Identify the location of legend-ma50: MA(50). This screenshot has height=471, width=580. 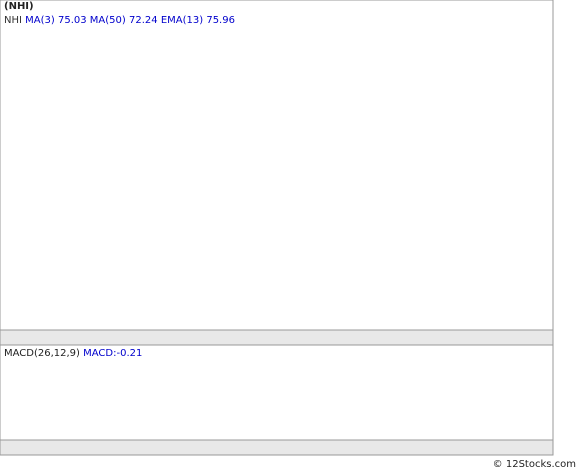
(108, 20).